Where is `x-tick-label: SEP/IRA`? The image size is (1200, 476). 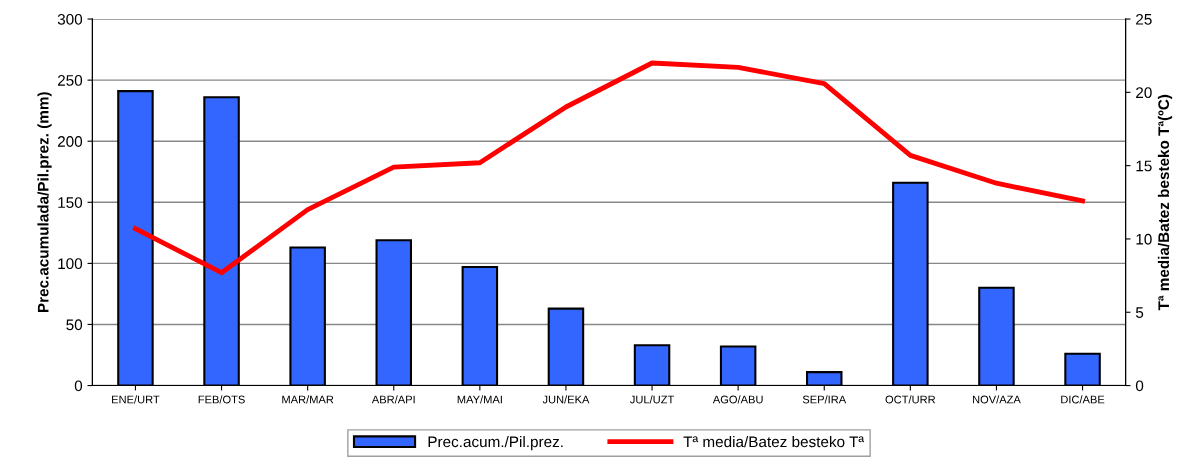
x-tick-label: SEP/IRA is located at coordinates (824, 399).